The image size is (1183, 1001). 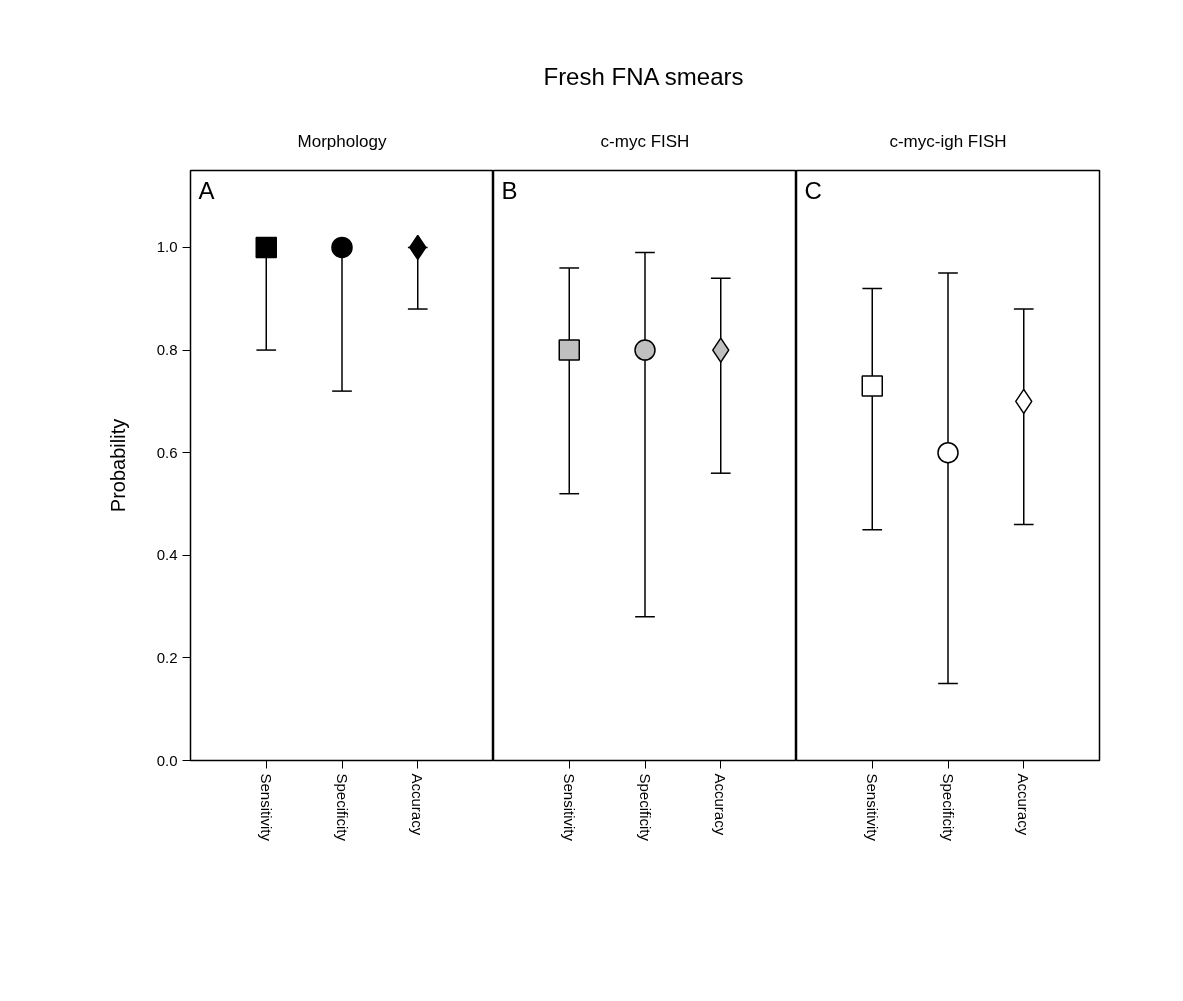 What do you see at coordinates (509, 190) in the screenshot?
I see `annotation: B` at bounding box center [509, 190].